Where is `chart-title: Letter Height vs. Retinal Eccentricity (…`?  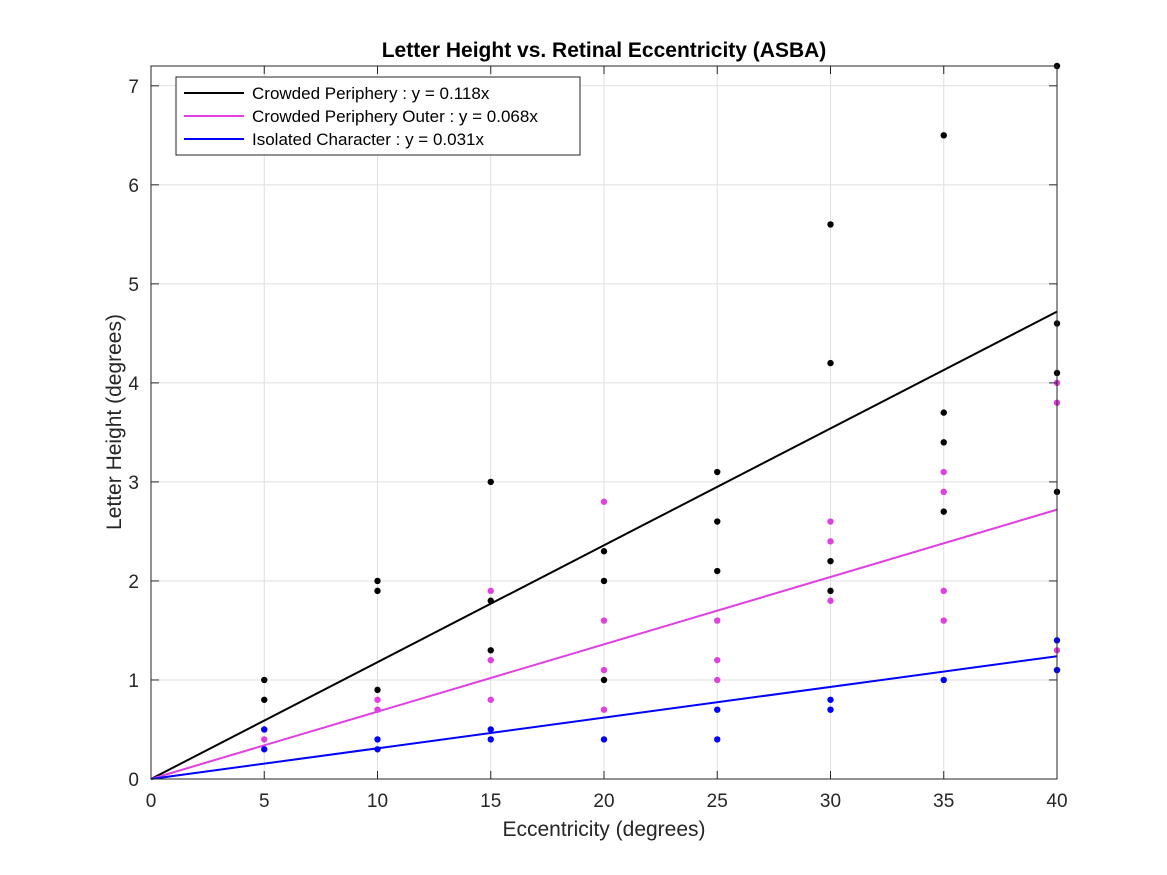 chart-title: Letter Height vs. Retinal Eccentricity (… is located at coordinates (604, 50).